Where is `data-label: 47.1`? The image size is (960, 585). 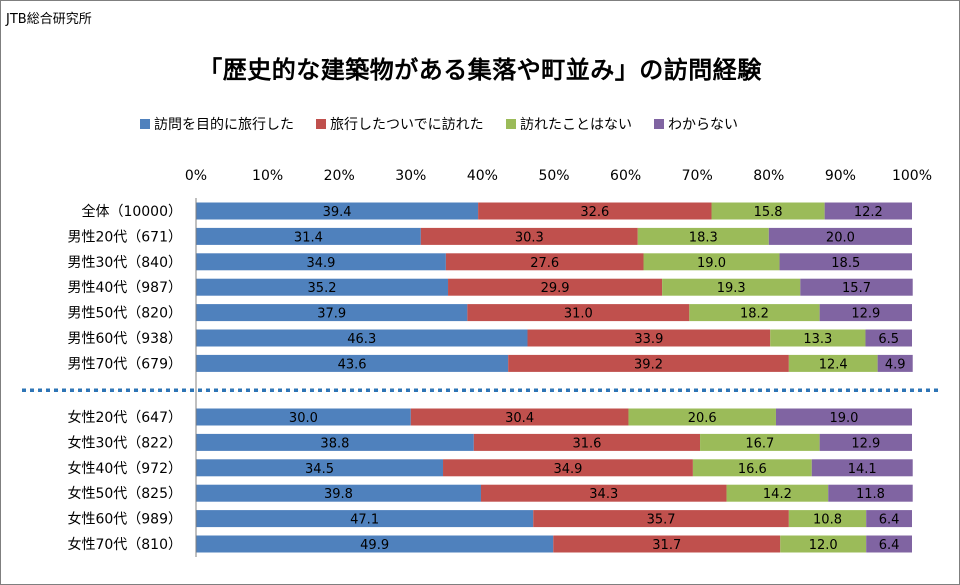 data-label: 47.1 is located at coordinates (364, 520).